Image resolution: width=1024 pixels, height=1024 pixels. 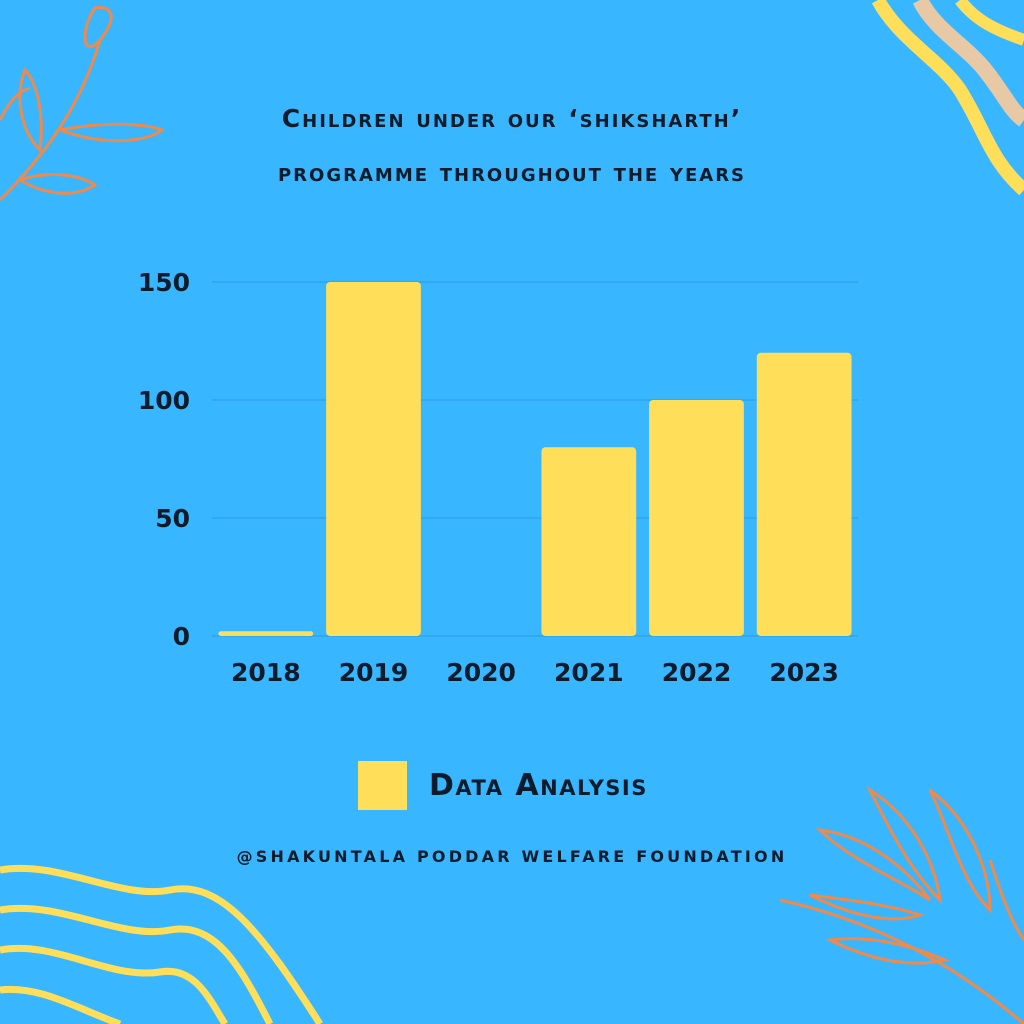 What do you see at coordinates (266, 672) in the screenshot?
I see `x-tick-label: 2018` at bounding box center [266, 672].